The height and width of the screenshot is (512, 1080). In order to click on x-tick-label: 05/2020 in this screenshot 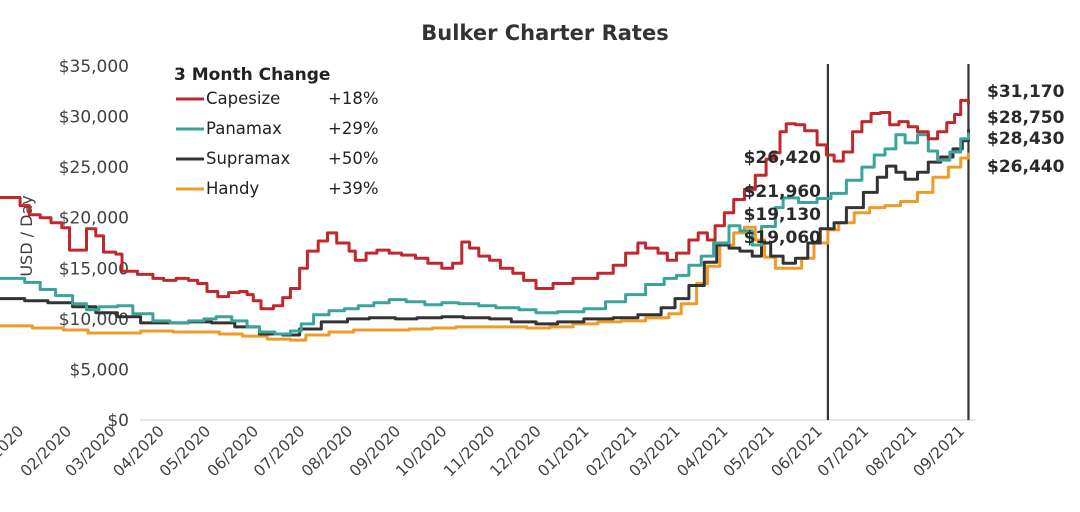, I will do `click(185, 451)`.